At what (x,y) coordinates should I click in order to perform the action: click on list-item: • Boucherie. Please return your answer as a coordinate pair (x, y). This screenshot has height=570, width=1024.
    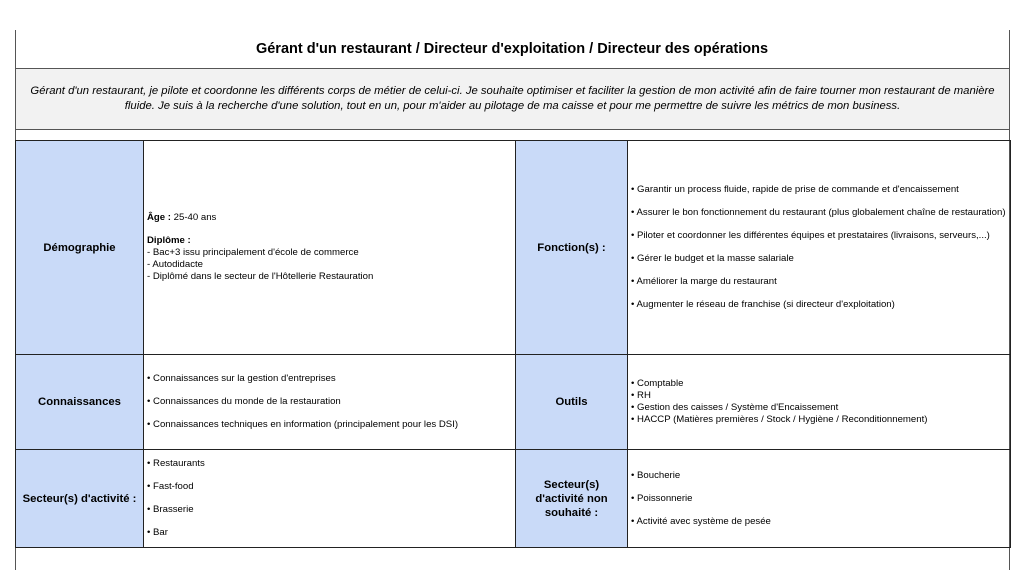
    Looking at the image, I should click on (656, 475).